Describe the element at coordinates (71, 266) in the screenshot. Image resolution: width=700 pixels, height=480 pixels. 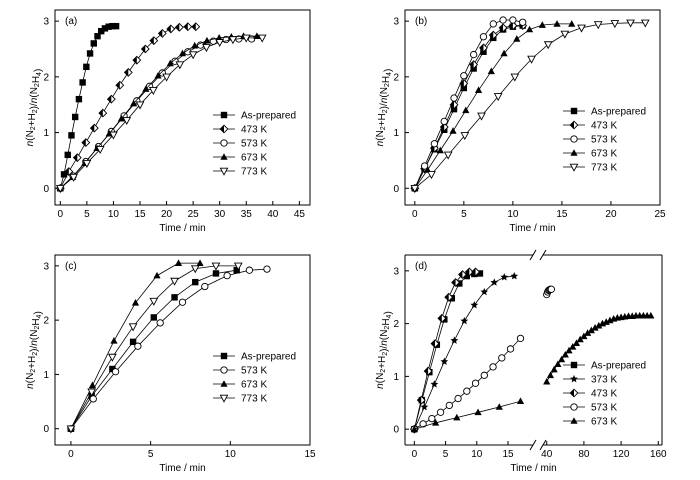
I see `panel-label: (c)` at that location.